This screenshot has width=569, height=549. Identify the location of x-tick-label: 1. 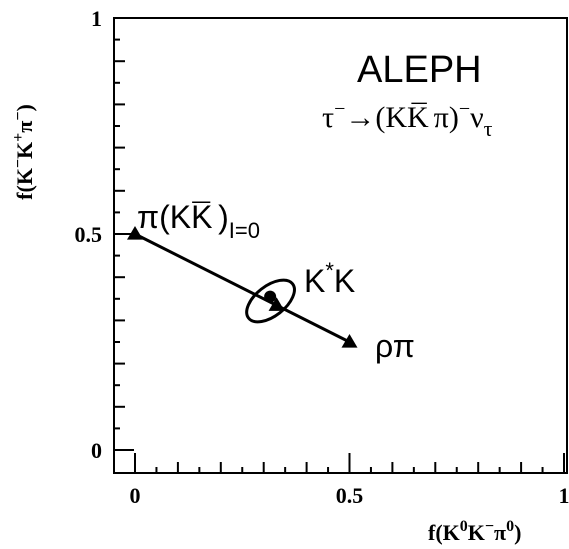
(564, 495).